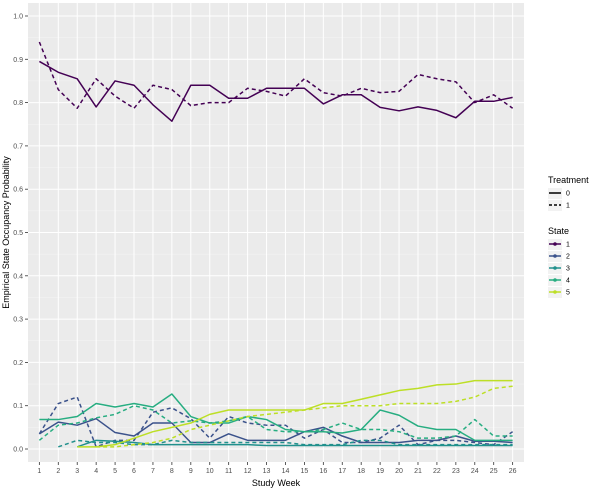 The width and height of the screenshot is (591, 499). Describe the element at coordinates (568, 257) in the screenshot. I see `legend-state-label: 2` at that location.